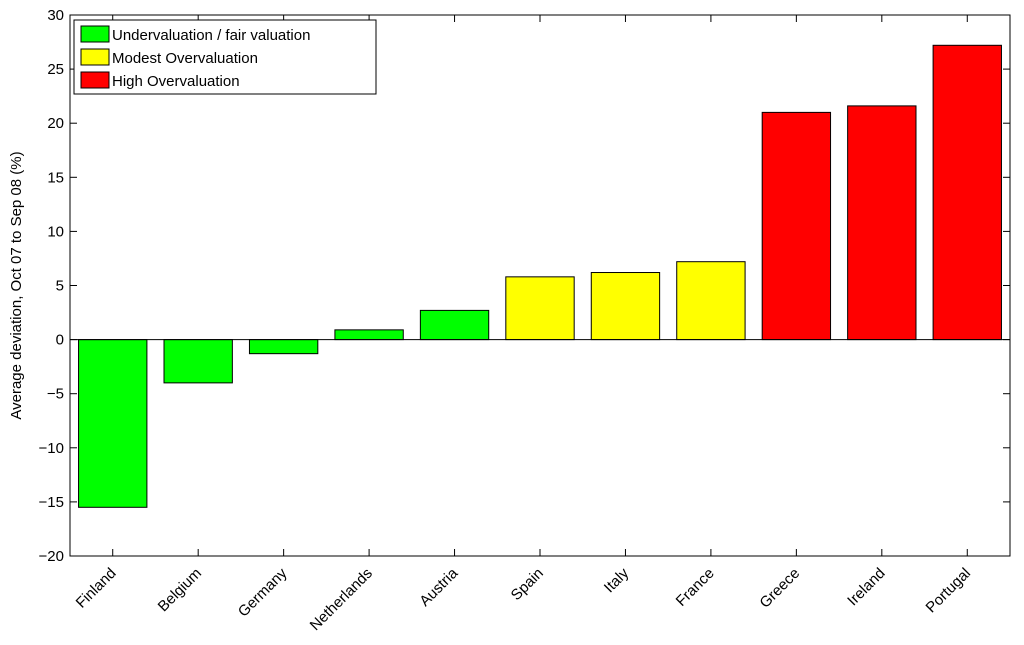  I want to click on bar-belgium, so click(198, 361).